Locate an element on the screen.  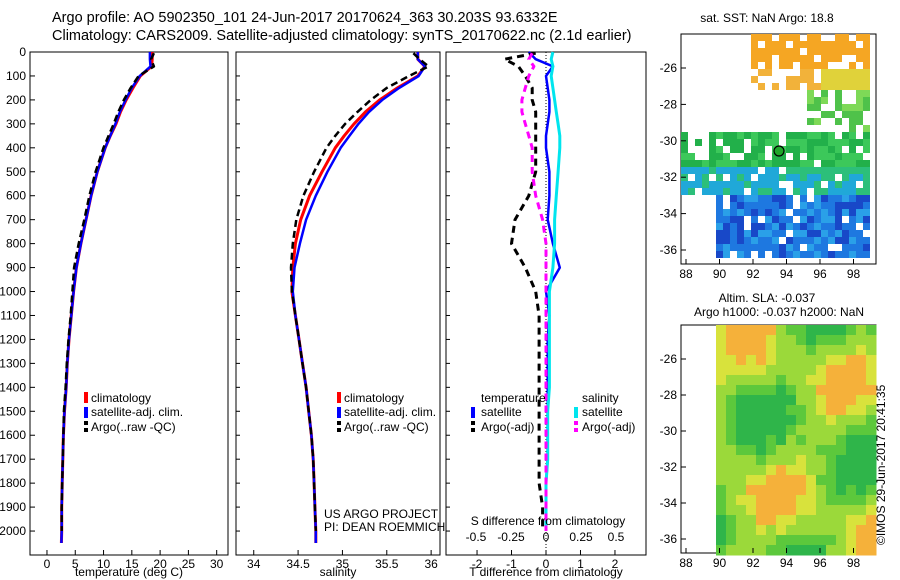
x-tick-label: 10 is located at coordinates (104, 564).